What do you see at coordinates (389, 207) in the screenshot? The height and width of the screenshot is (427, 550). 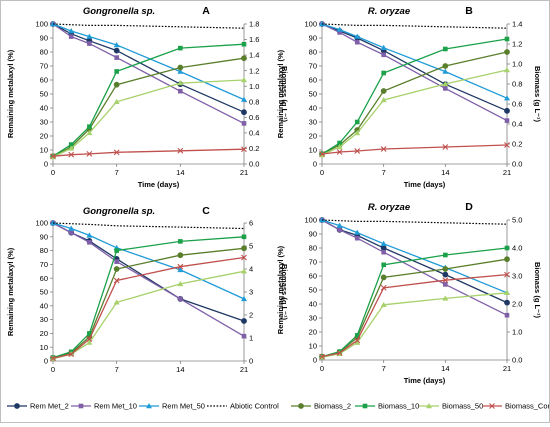 I see `panel-title: R. oryzae` at bounding box center [389, 207].